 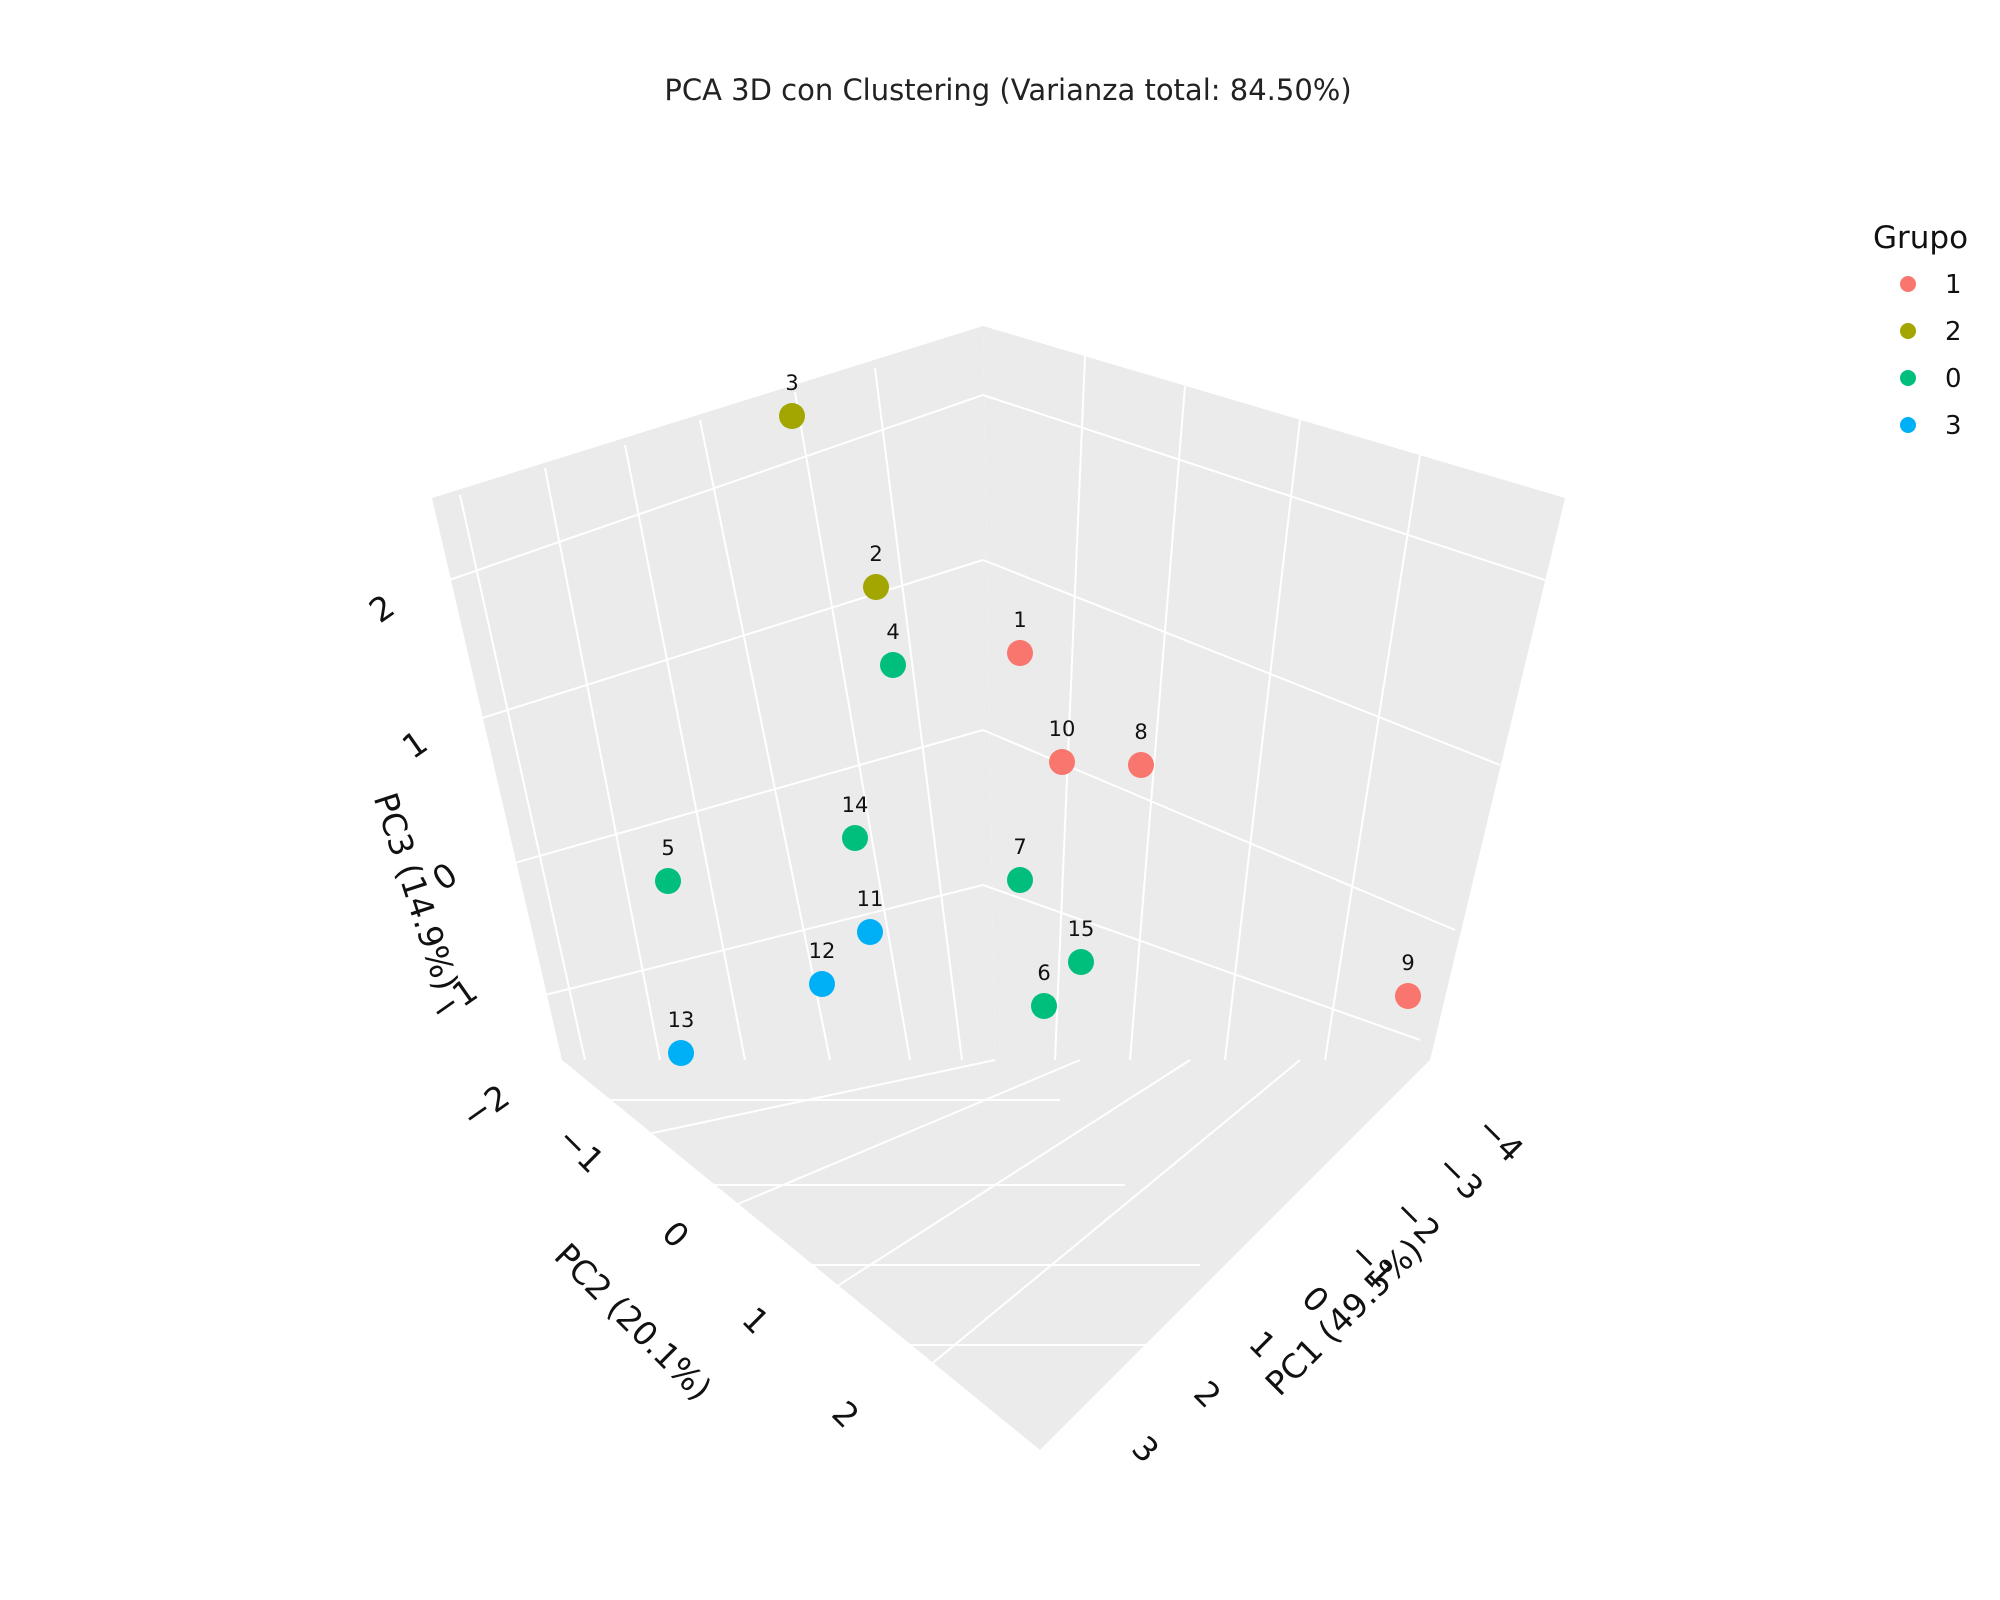 I want to click on point-label: 6, so click(x=1043, y=973).